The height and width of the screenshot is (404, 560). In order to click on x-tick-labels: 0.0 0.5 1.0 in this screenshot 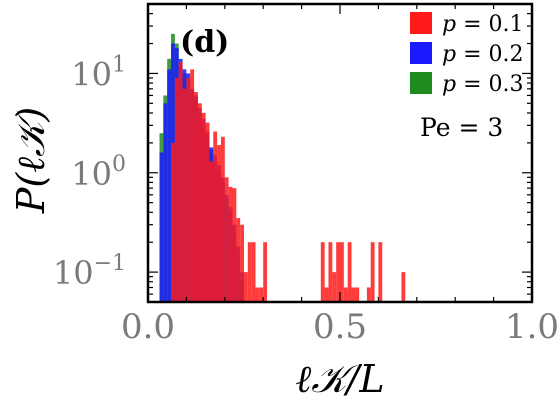, I will do `click(340, 327)`.